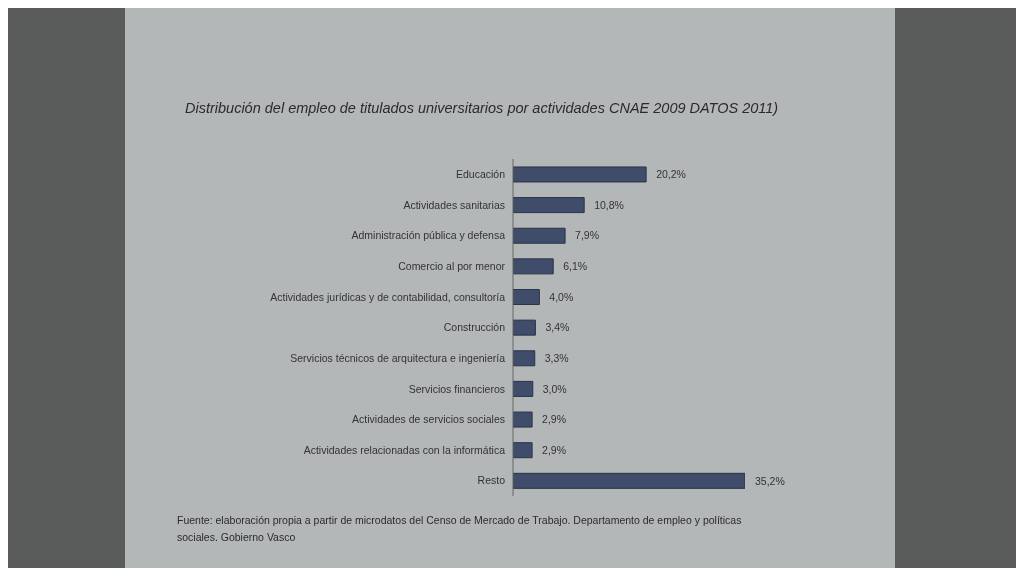 The height and width of the screenshot is (576, 1024). What do you see at coordinates (428, 235) in the screenshot?
I see `y-tick-label: Administración pública y defensa` at bounding box center [428, 235].